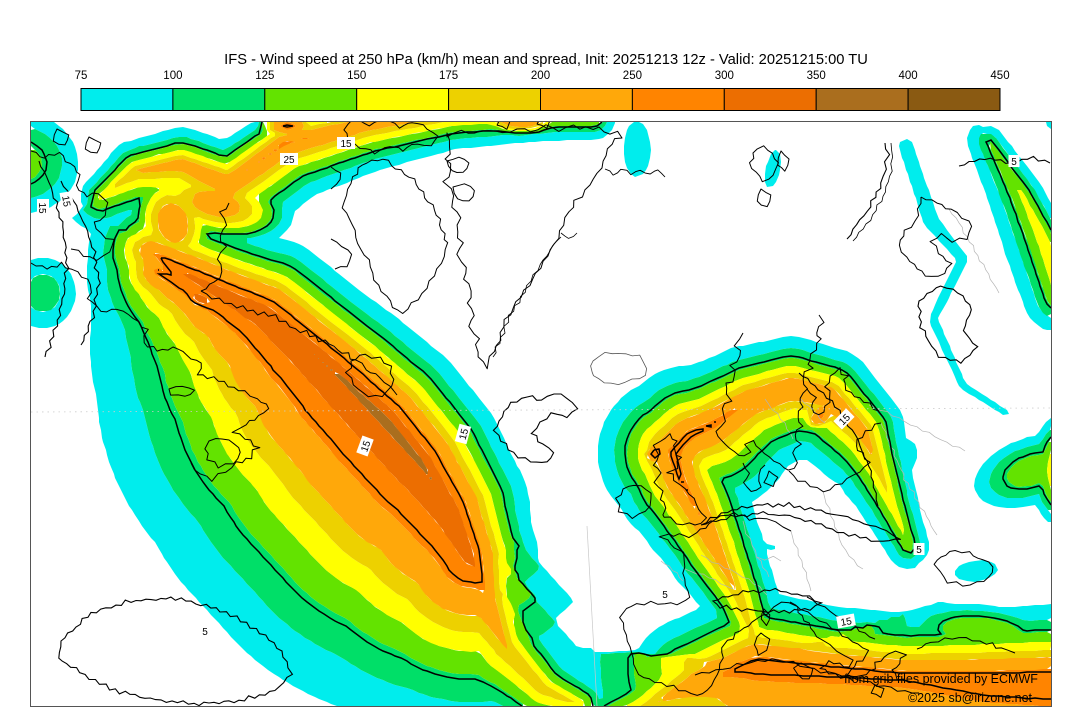  What do you see at coordinates (941, 679) in the screenshot?
I see `svg-text:from grib files provided by EC: from grib files provided by ECMWF` at bounding box center [941, 679].